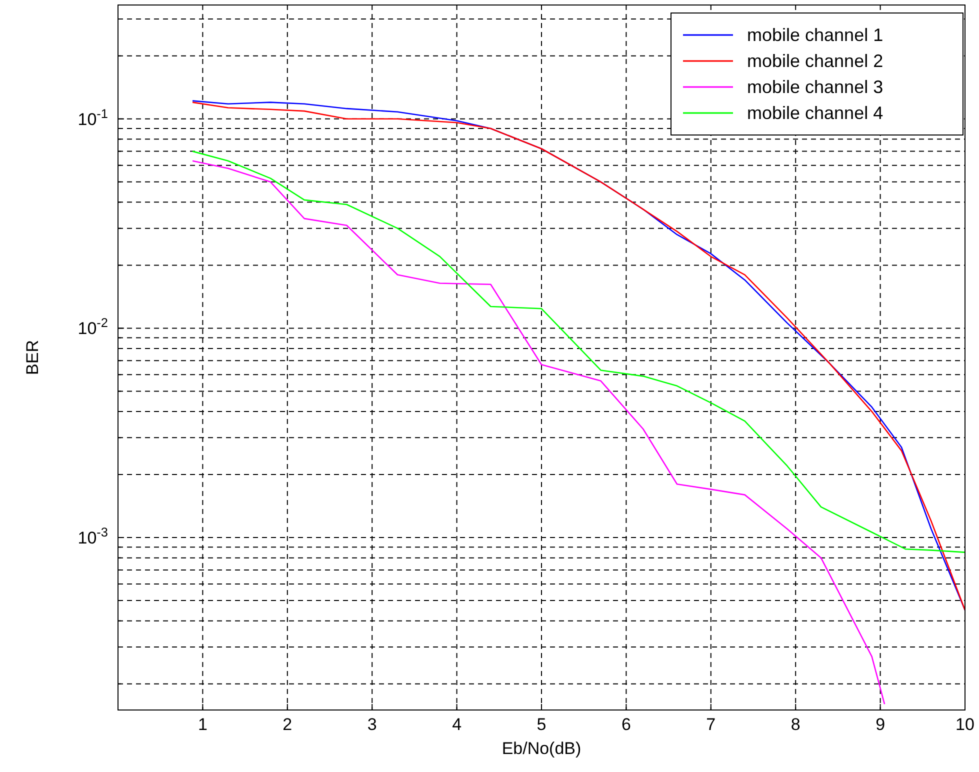 This screenshot has height=772, width=979. What do you see at coordinates (32, 357) in the screenshot?
I see `y-axis-title: BER` at bounding box center [32, 357].